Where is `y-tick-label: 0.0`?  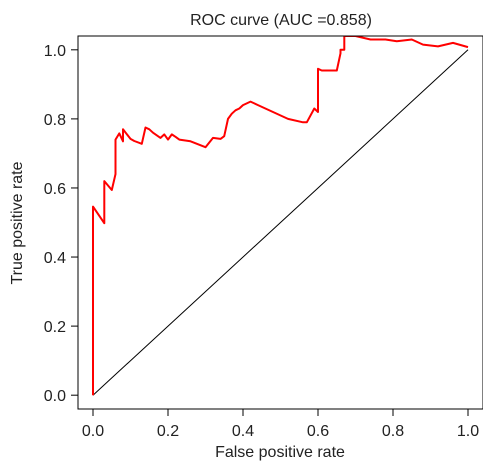
y-tick-label: 0.0 is located at coordinates (55, 396).